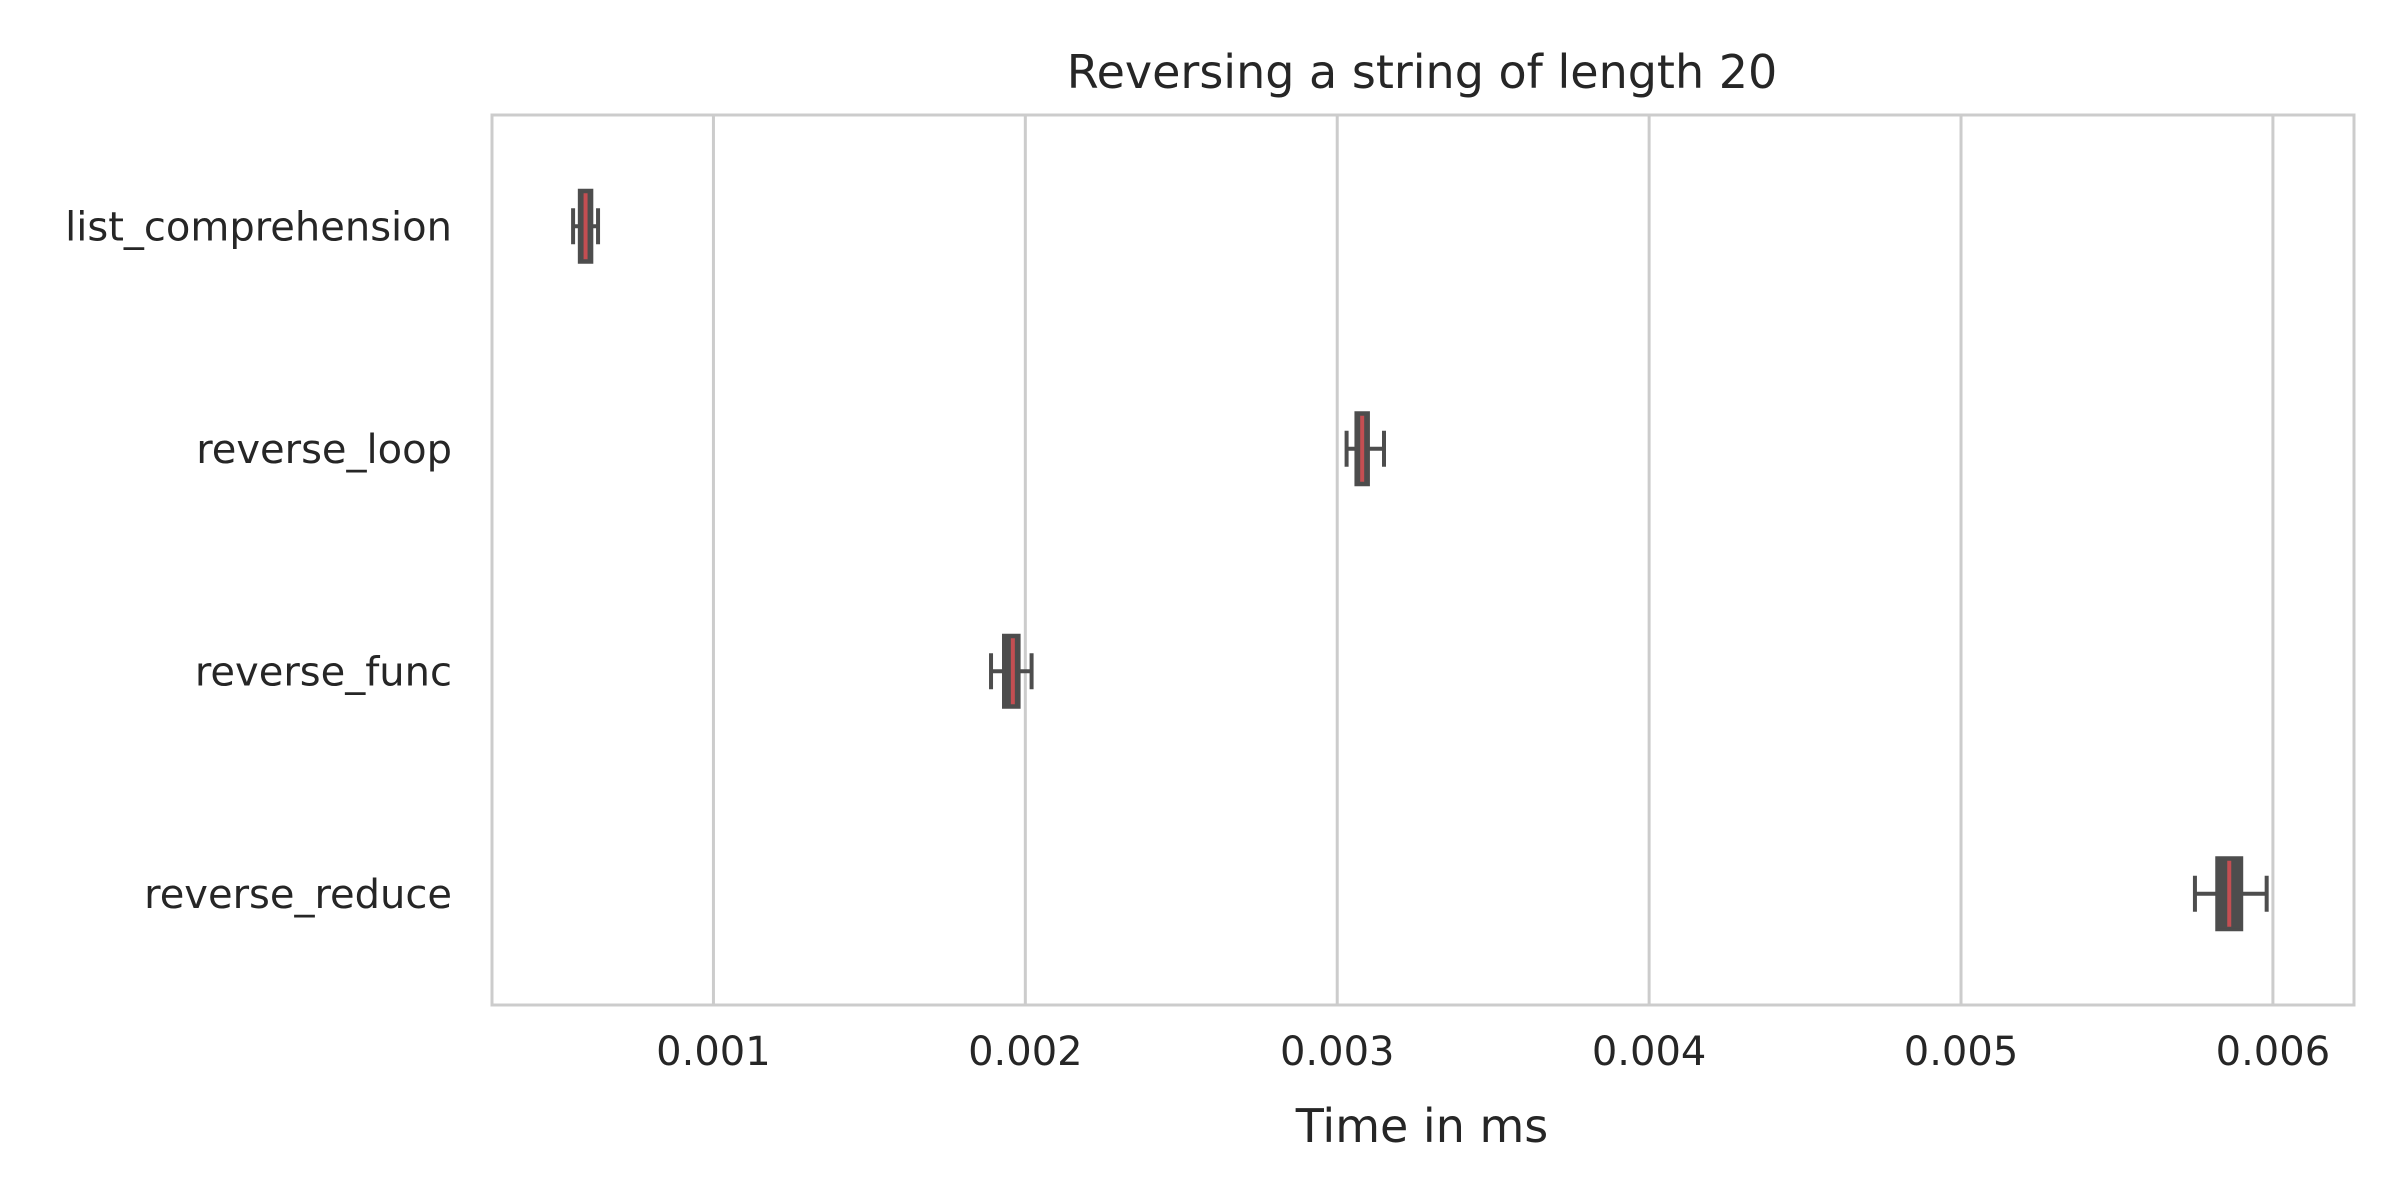  Describe the element at coordinates (1422, 1126) in the screenshot. I see `x-axis-label: Time in ms` at that location.